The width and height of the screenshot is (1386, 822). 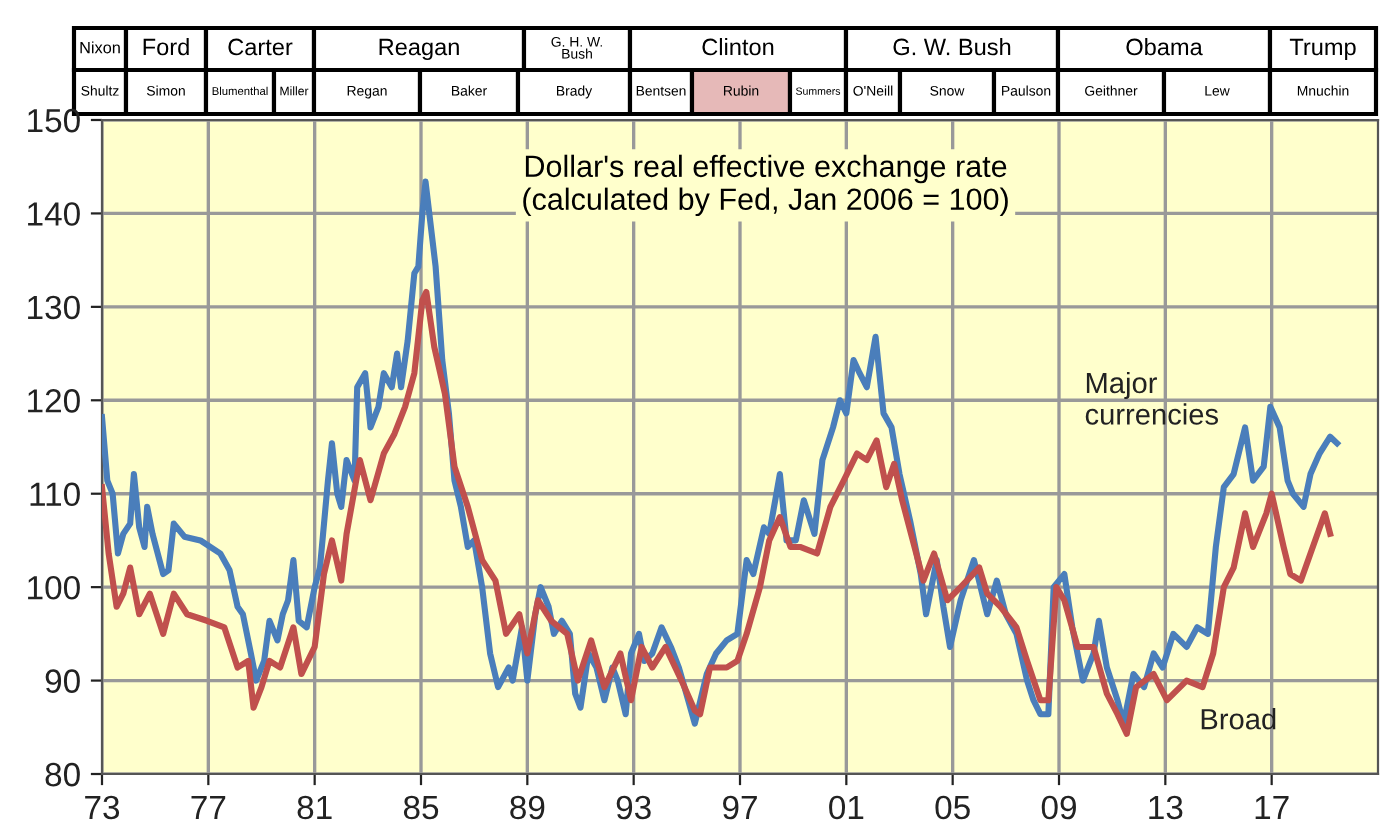 What do you see at coordinates (633, 807) in the screenshot?
I see `x-tick-label: 93` at bounding box center [633, 807].